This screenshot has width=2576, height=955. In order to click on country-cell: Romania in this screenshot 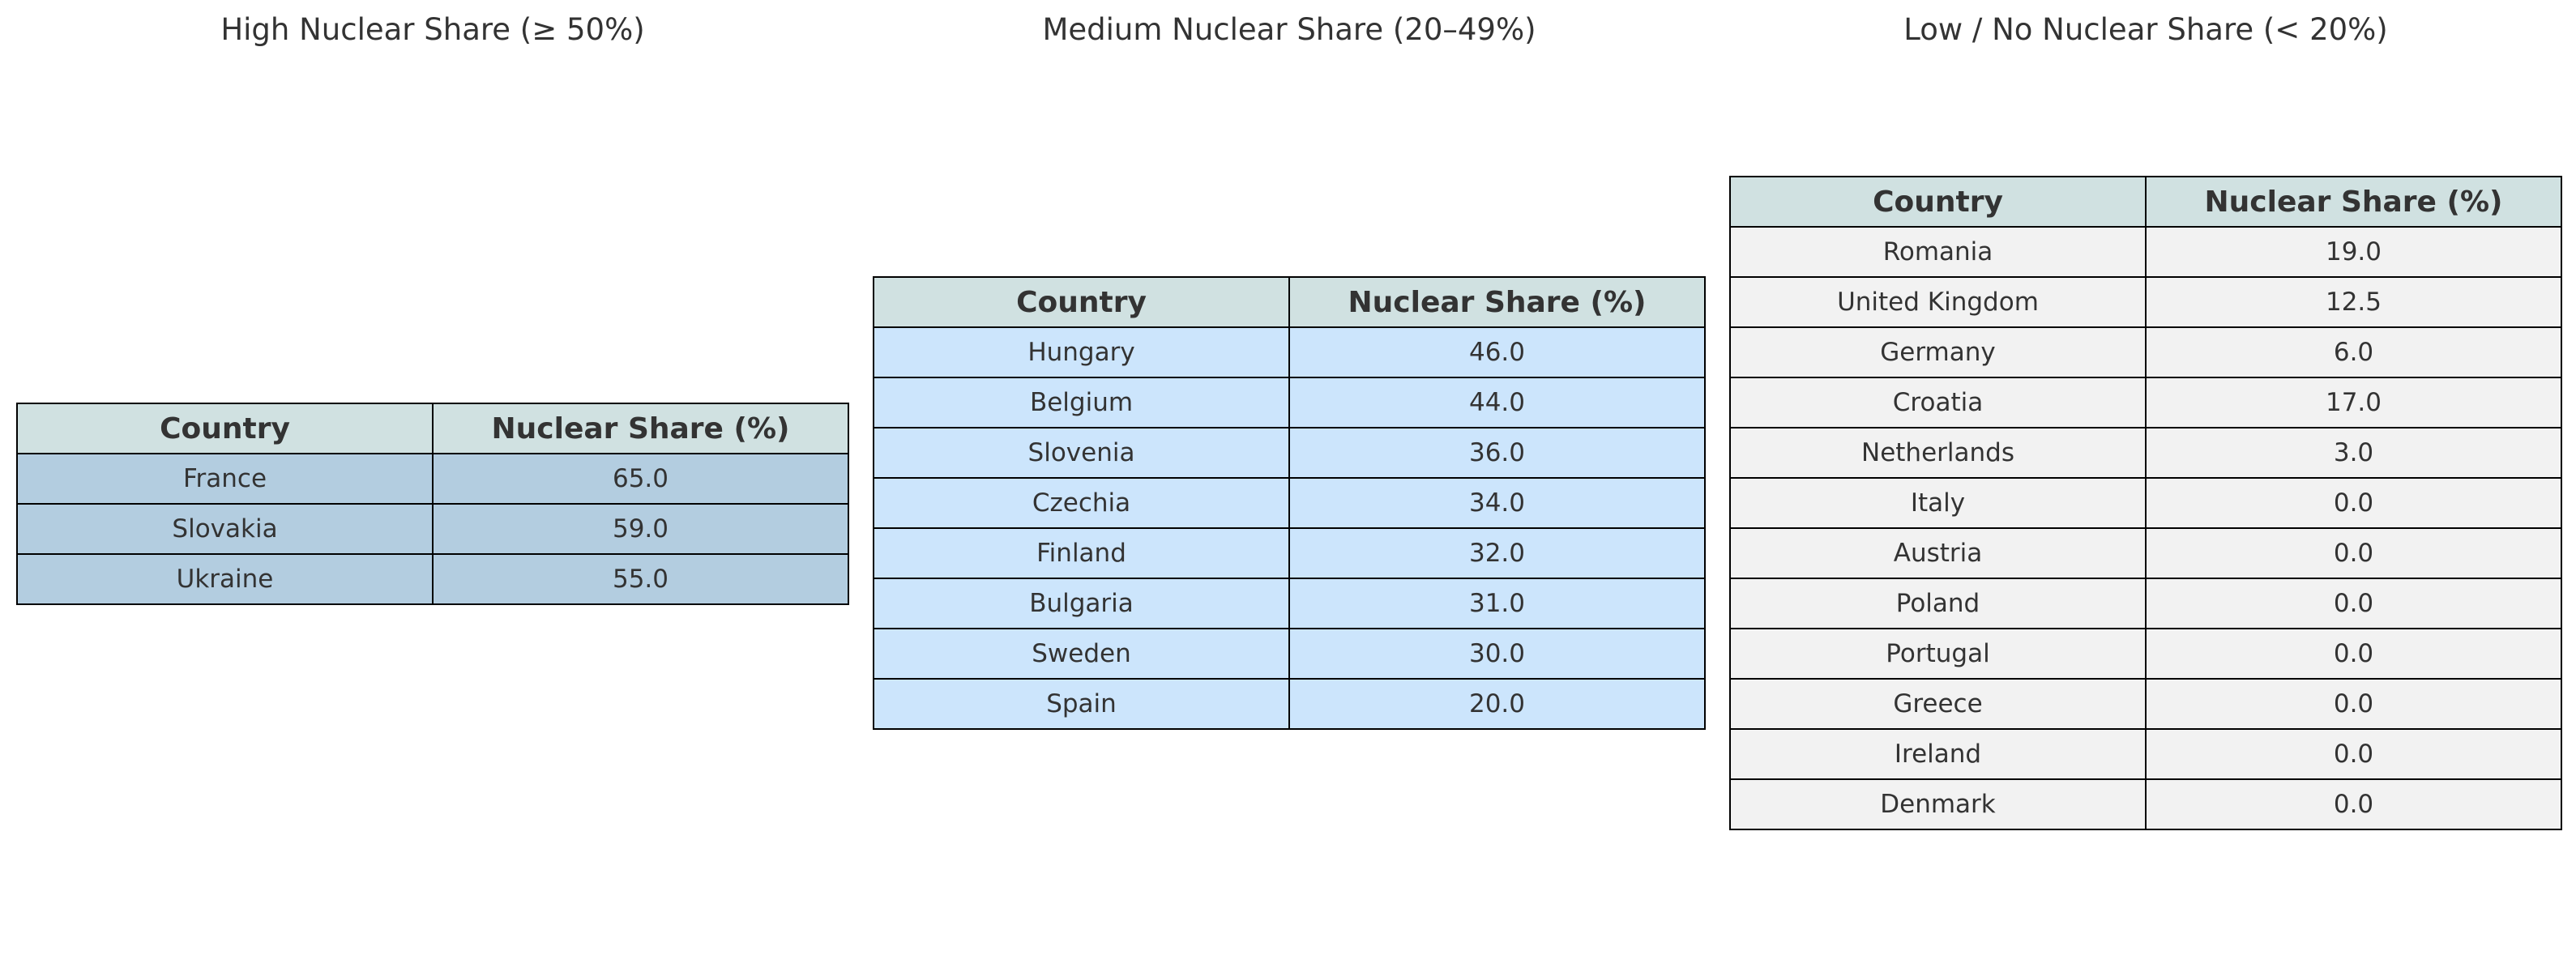, I will do `click(1938, 252)`.